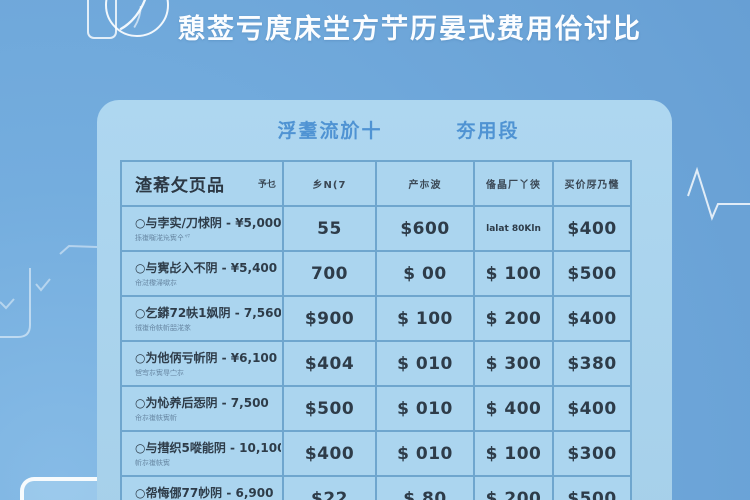  What do you see at coordinates (180, 186) in the screenshot?
I see `product-column-title: 渣莃攵页品` at bounding box center [180, 186].